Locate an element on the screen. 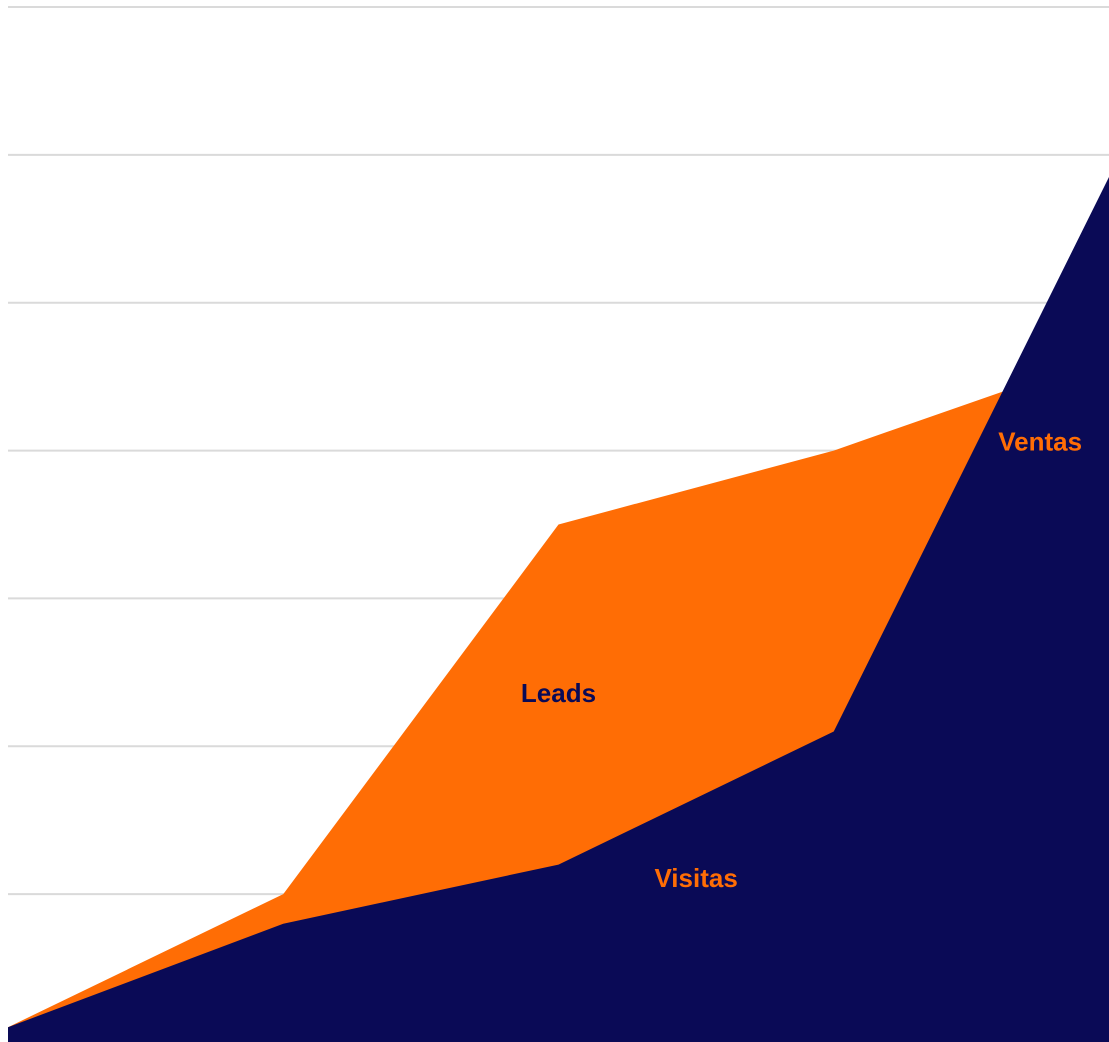  label-leads: Leads is located at coordinates (558, 693).